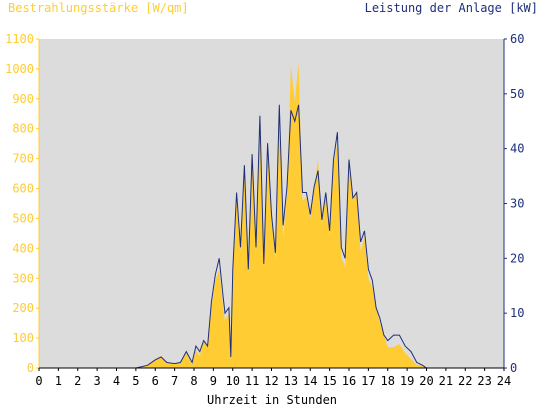  Describe the element at coordinates (484, 381) in the screenshot. I see `x-tick-label: 23` at that location.